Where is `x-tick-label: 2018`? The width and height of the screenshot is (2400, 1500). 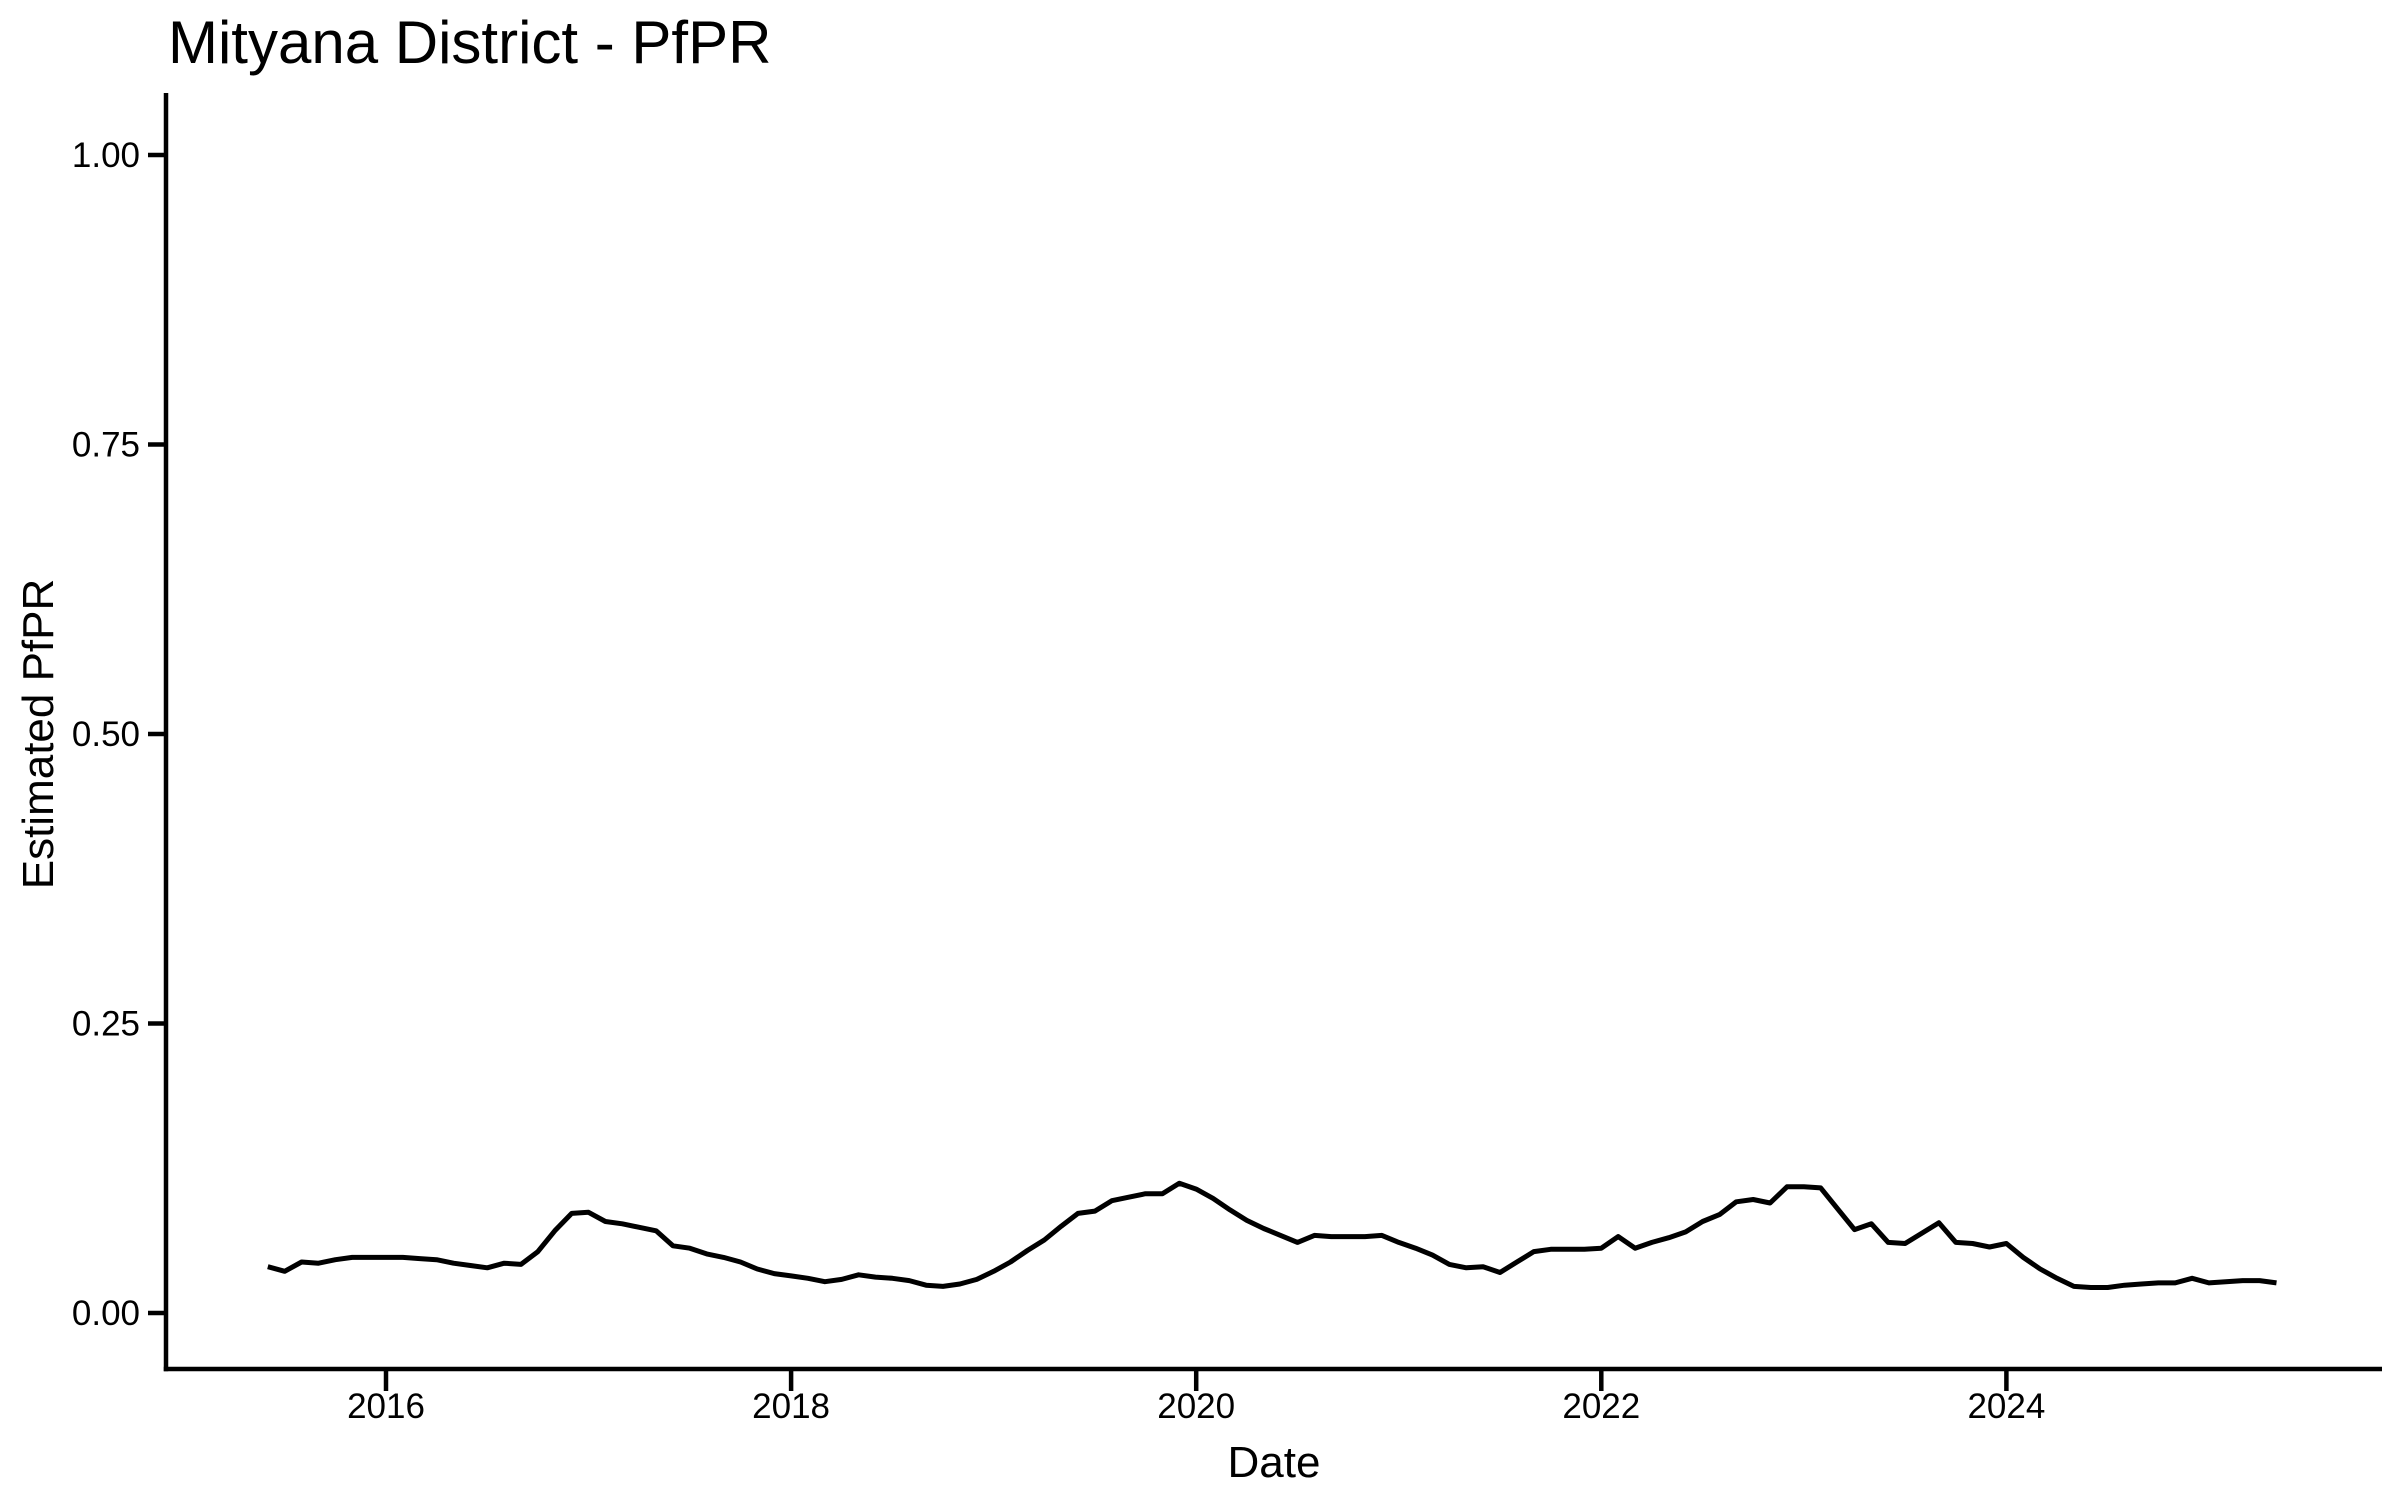
x-tick-label: 2018 is located at coordinates (791, 1406).